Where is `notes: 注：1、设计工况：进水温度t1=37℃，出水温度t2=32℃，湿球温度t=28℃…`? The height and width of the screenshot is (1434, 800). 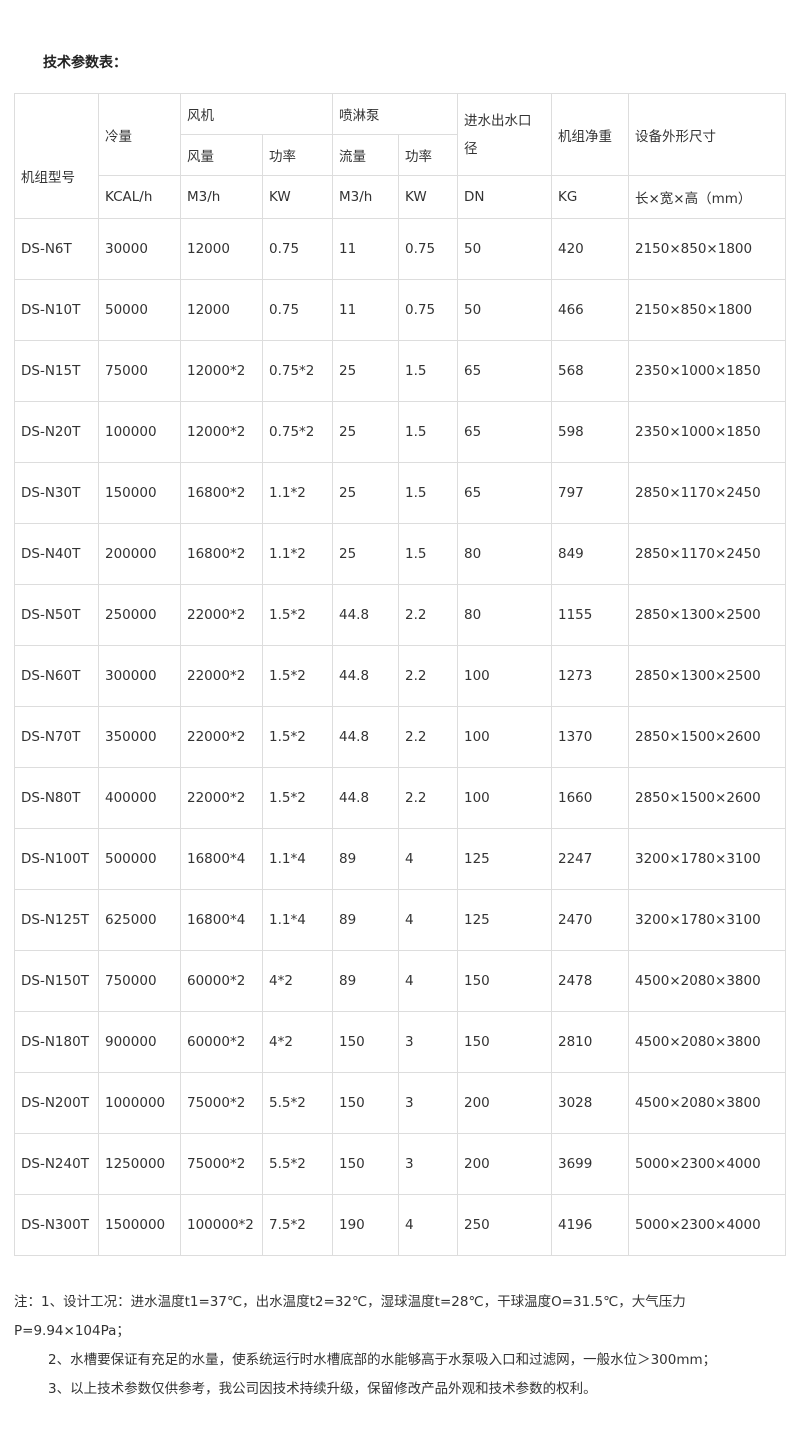 notes: 注：1、设计工况：进水温度t1=37℃，出水温度t2=32℃，湿球温度t=28℃… is located at coordinates (404, 1346).